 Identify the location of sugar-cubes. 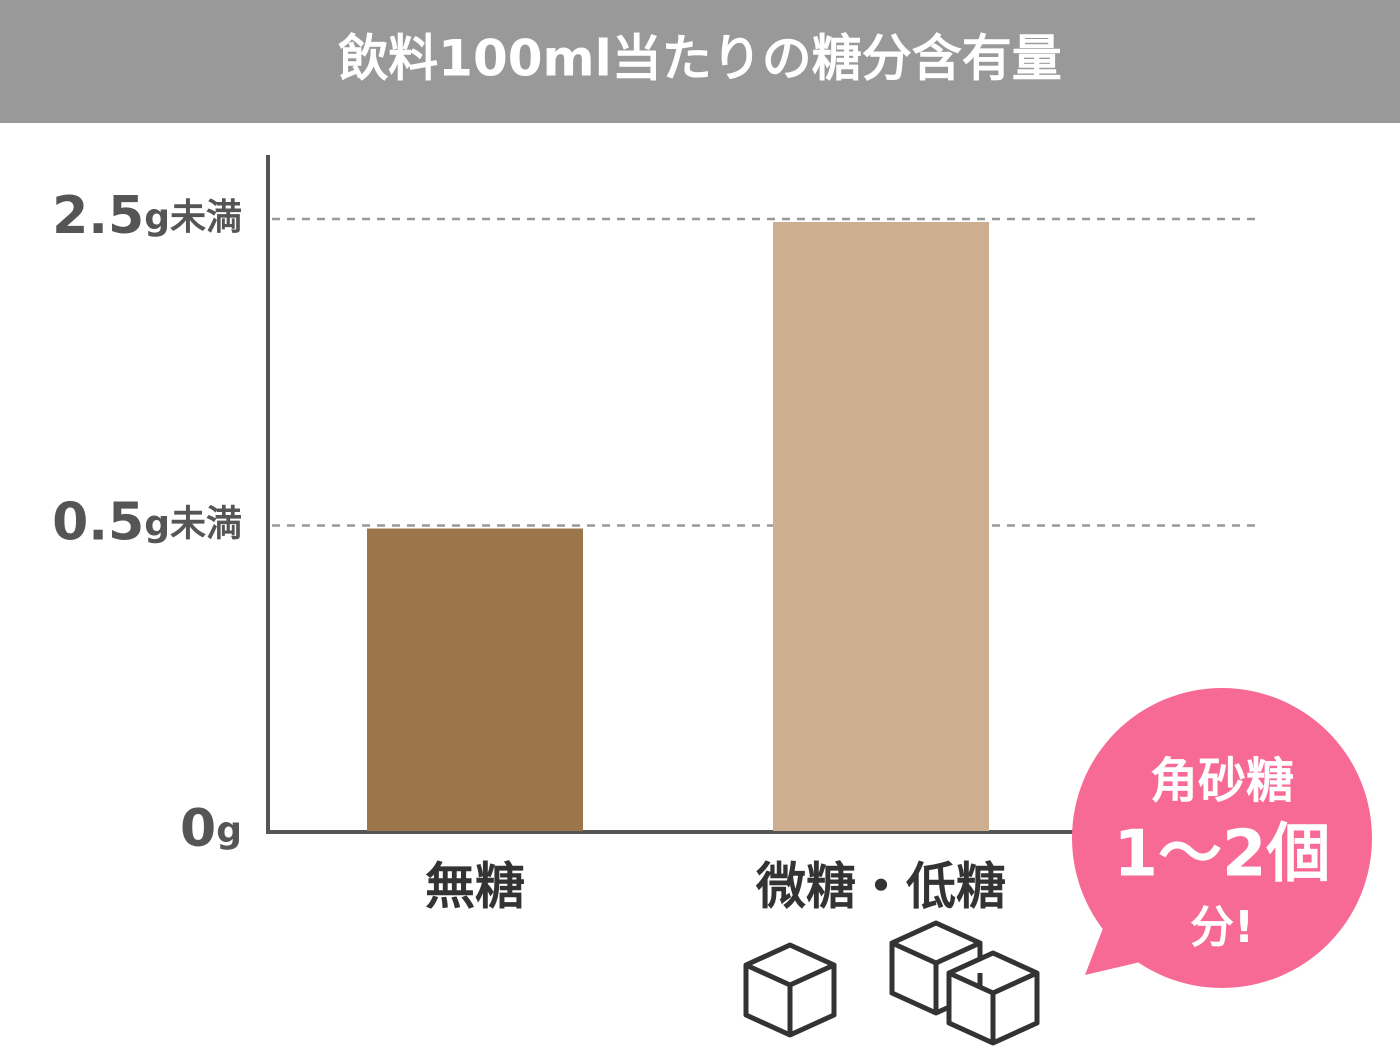
(891, 983).